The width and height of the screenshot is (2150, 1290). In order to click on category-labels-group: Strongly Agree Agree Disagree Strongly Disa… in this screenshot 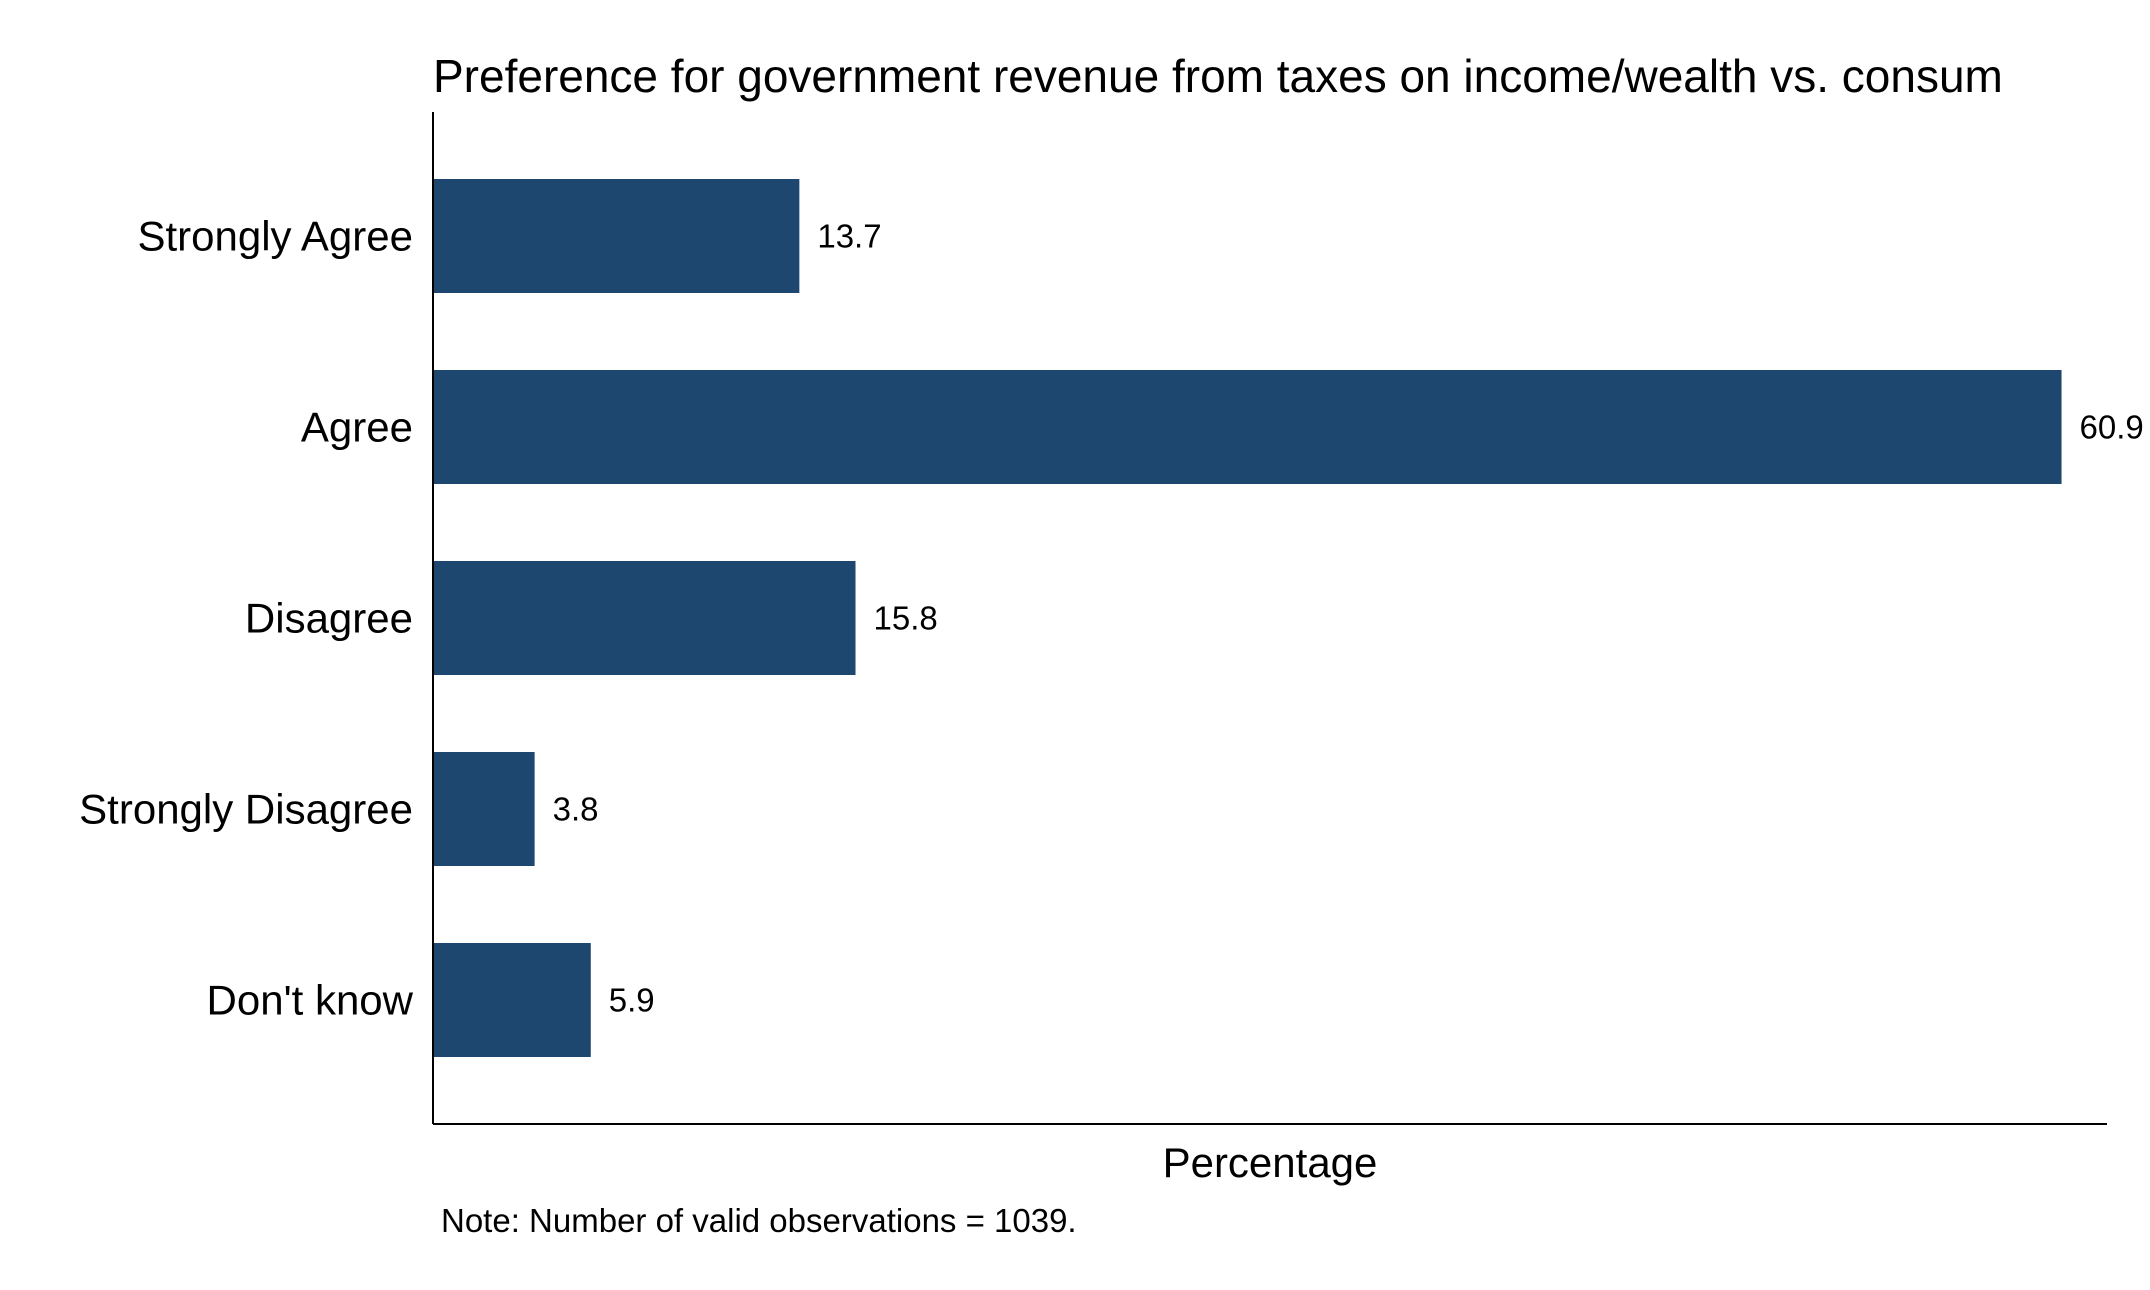, I will do `click(246, 618)`.